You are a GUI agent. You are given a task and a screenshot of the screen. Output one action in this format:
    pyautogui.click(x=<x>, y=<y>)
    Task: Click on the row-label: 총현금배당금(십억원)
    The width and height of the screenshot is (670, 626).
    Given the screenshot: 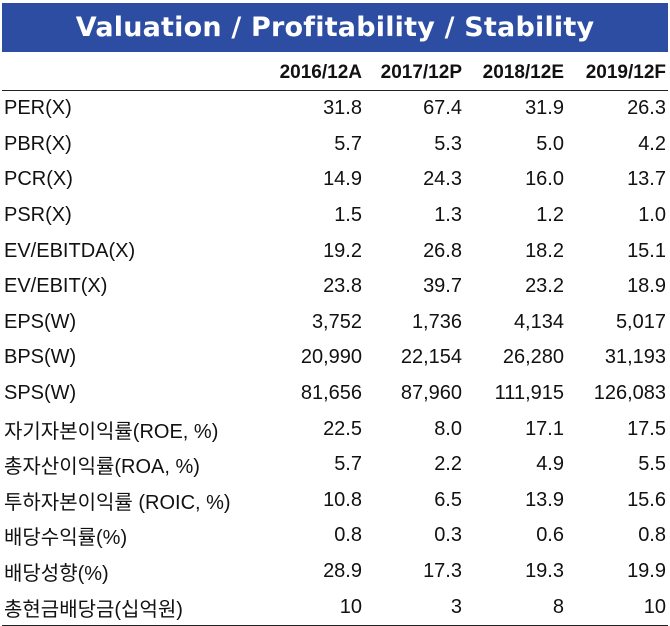 What is the action you would take?
    pyautogui.click(x=133, y=607)
    